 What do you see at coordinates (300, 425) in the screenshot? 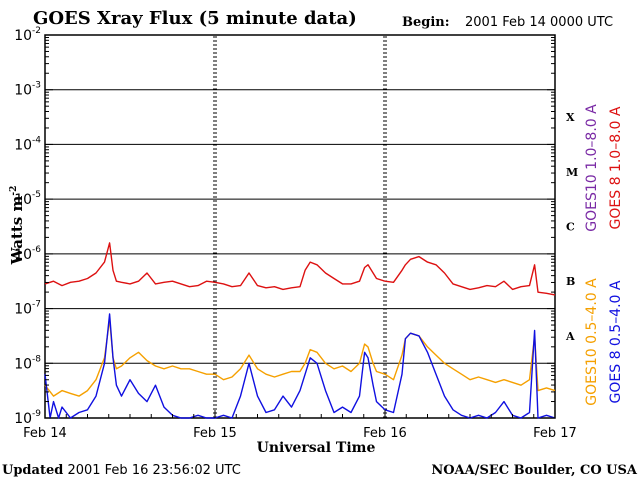
I see `x-axis-ticks: Feb 14 Feb 15 Feb 16 Feb 17` at bounding box center [300, 425].